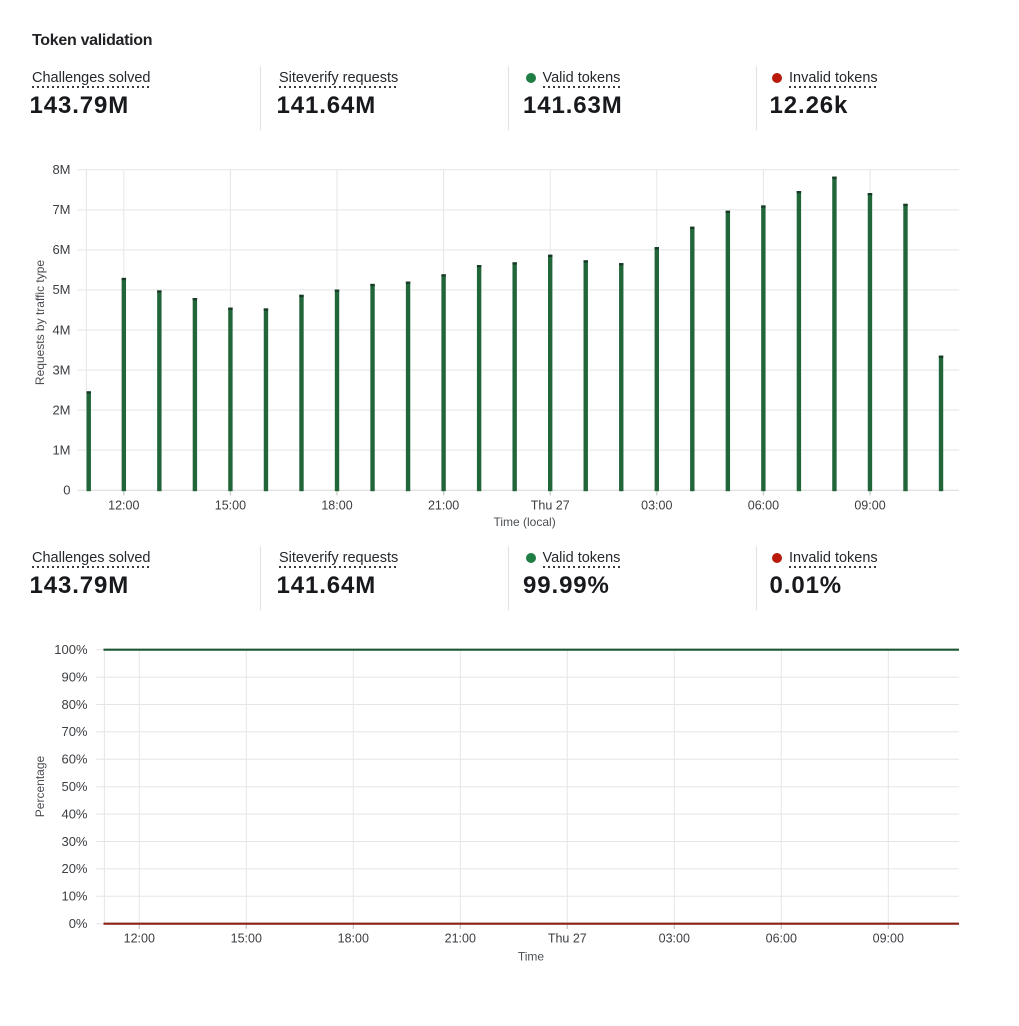  Describe the element at coordinates (74, 868) in the screenshot. I see `svg-text: 20%` at that location.